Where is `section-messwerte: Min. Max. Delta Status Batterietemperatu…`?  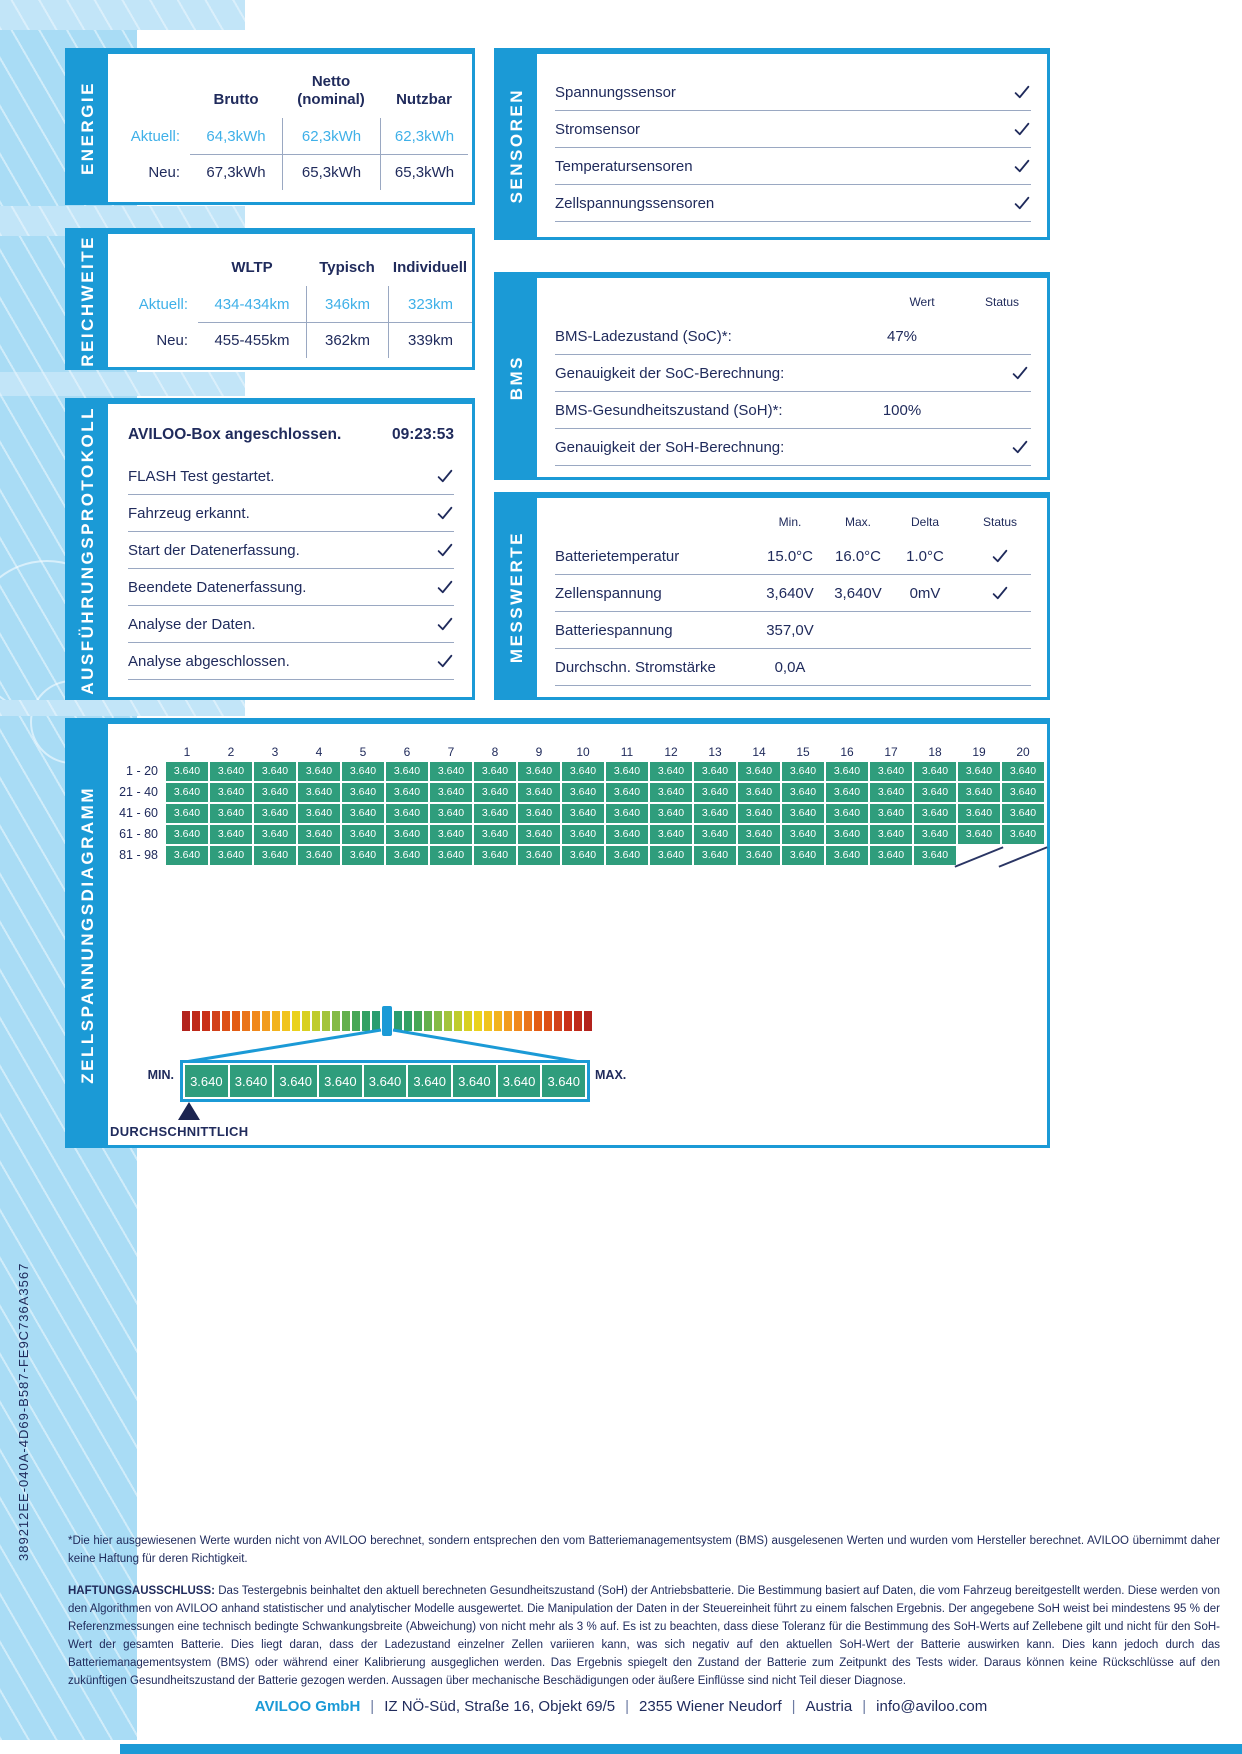 section-messwerte: Min. Max. Delta Status Batterietemperatu… is located at coordinates (772, 596).